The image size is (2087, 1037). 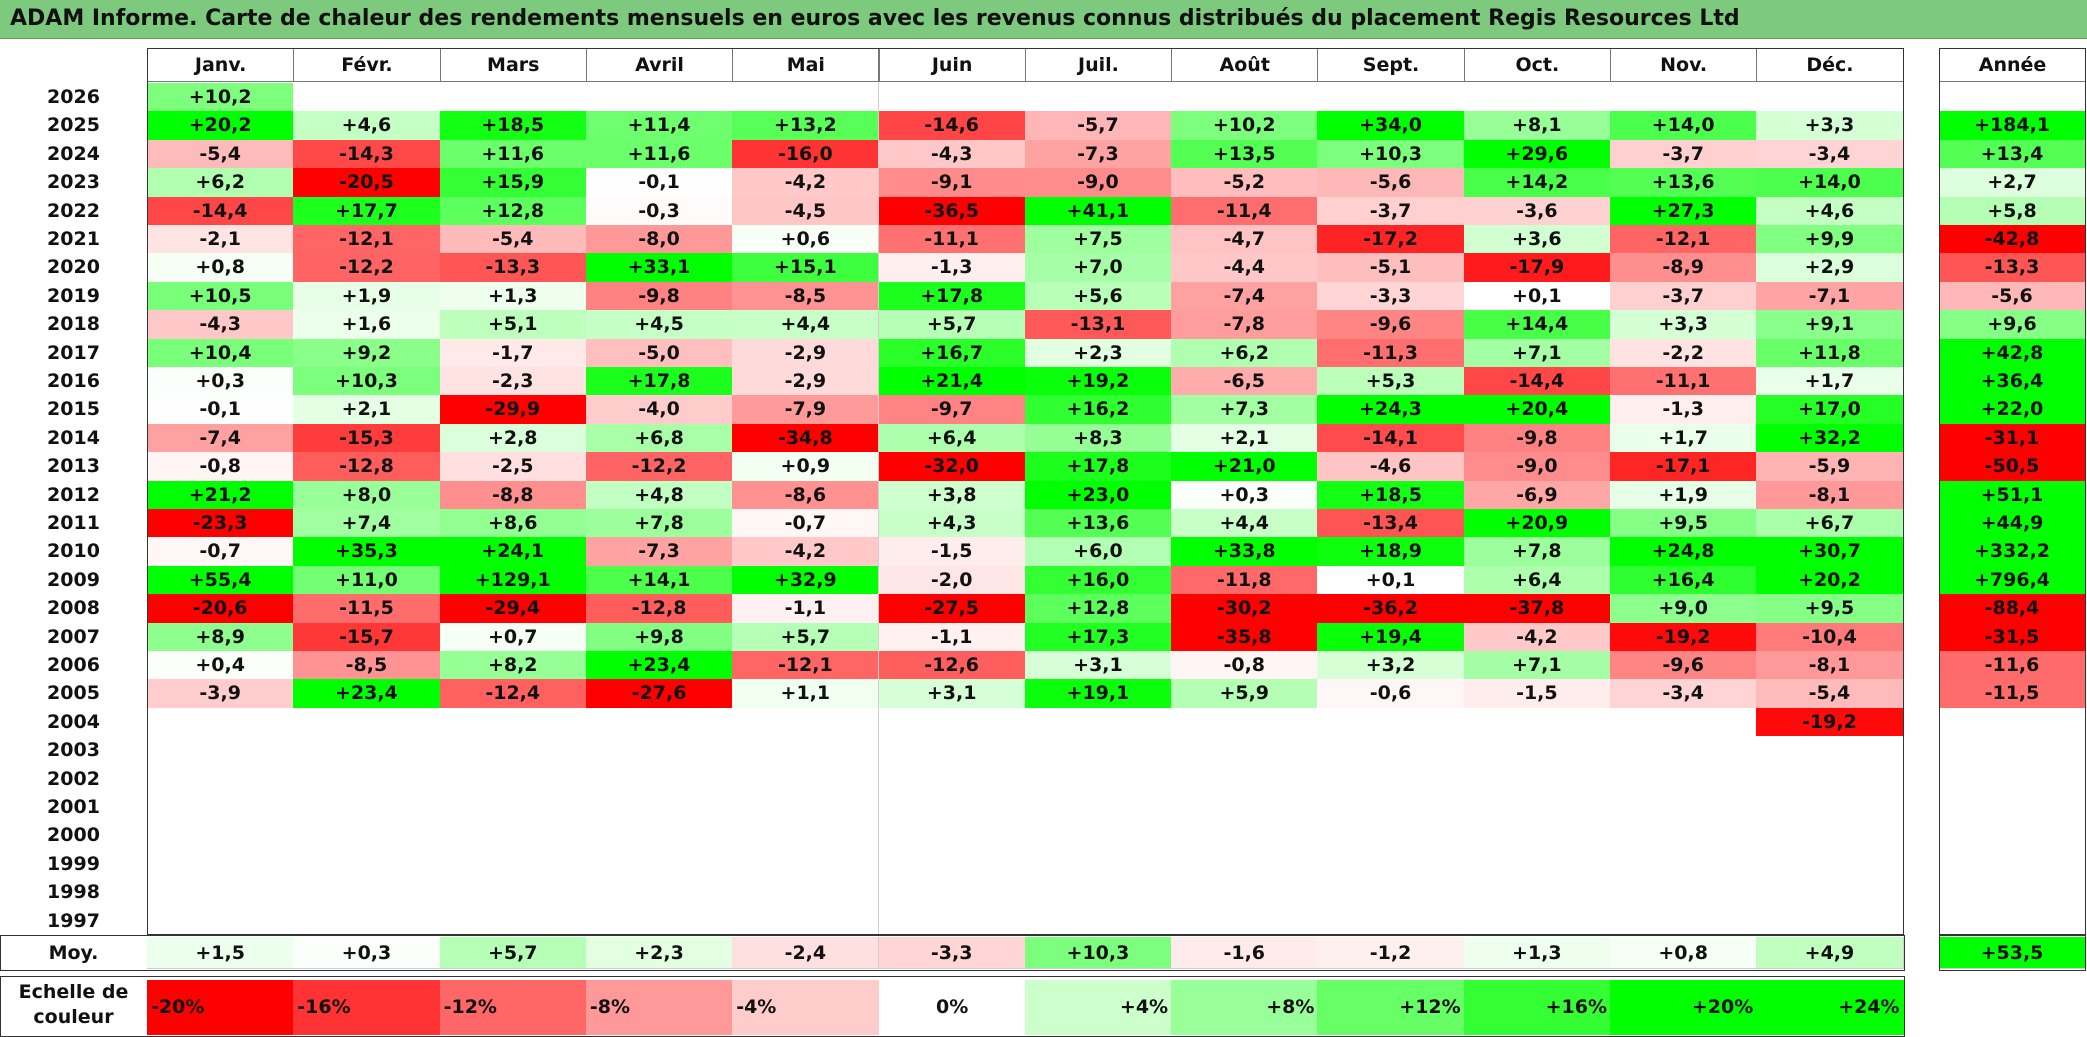 I want to click on heatmap-cell: -15,7, so click(x=367, y=637).